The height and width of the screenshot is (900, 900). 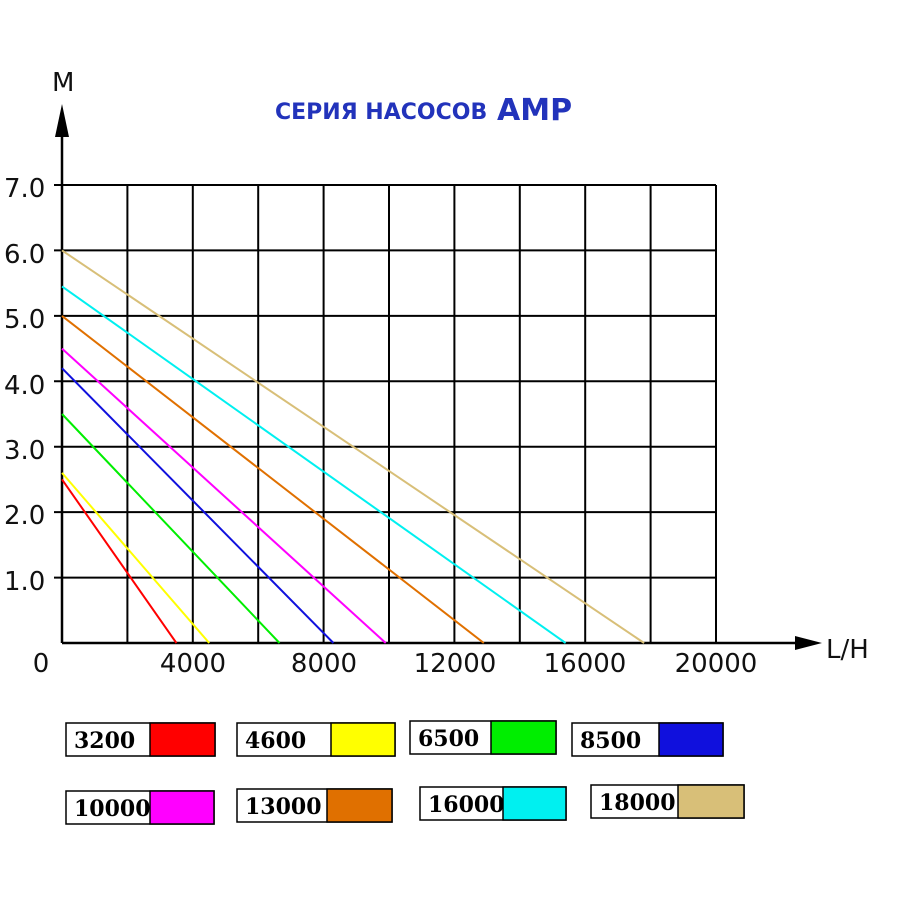 I want to click on legend-item-10000: 10000, so click(x=140, y=807).